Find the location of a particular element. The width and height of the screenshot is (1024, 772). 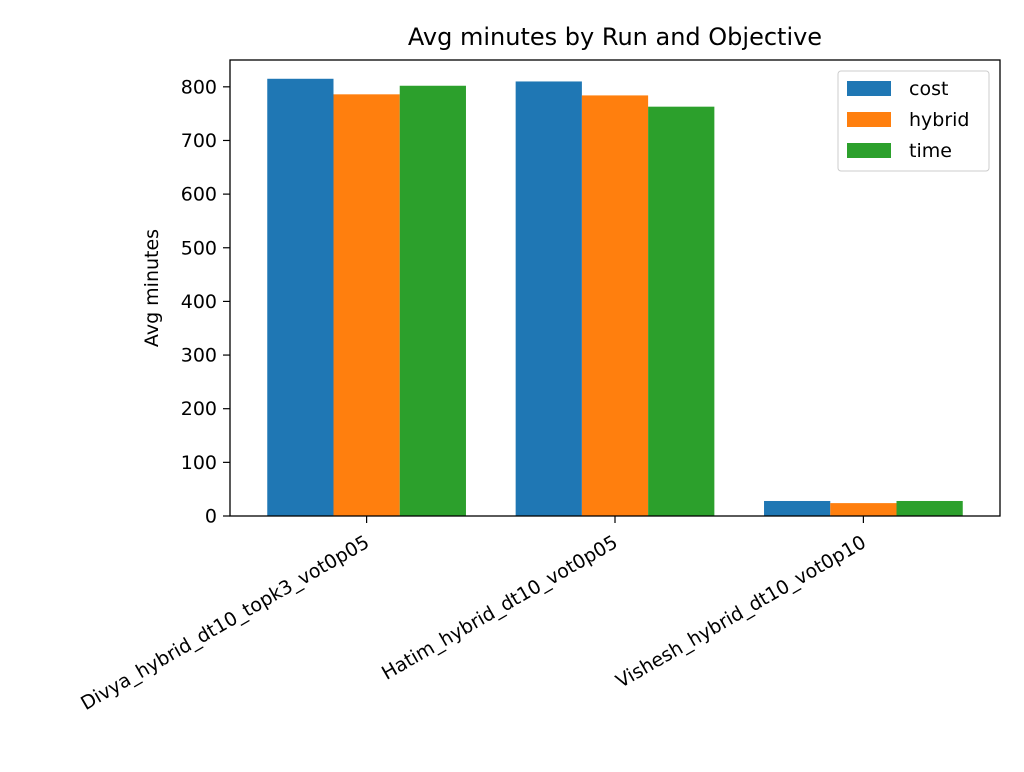

legend-label-time: time is located at coordinates (930, 151).